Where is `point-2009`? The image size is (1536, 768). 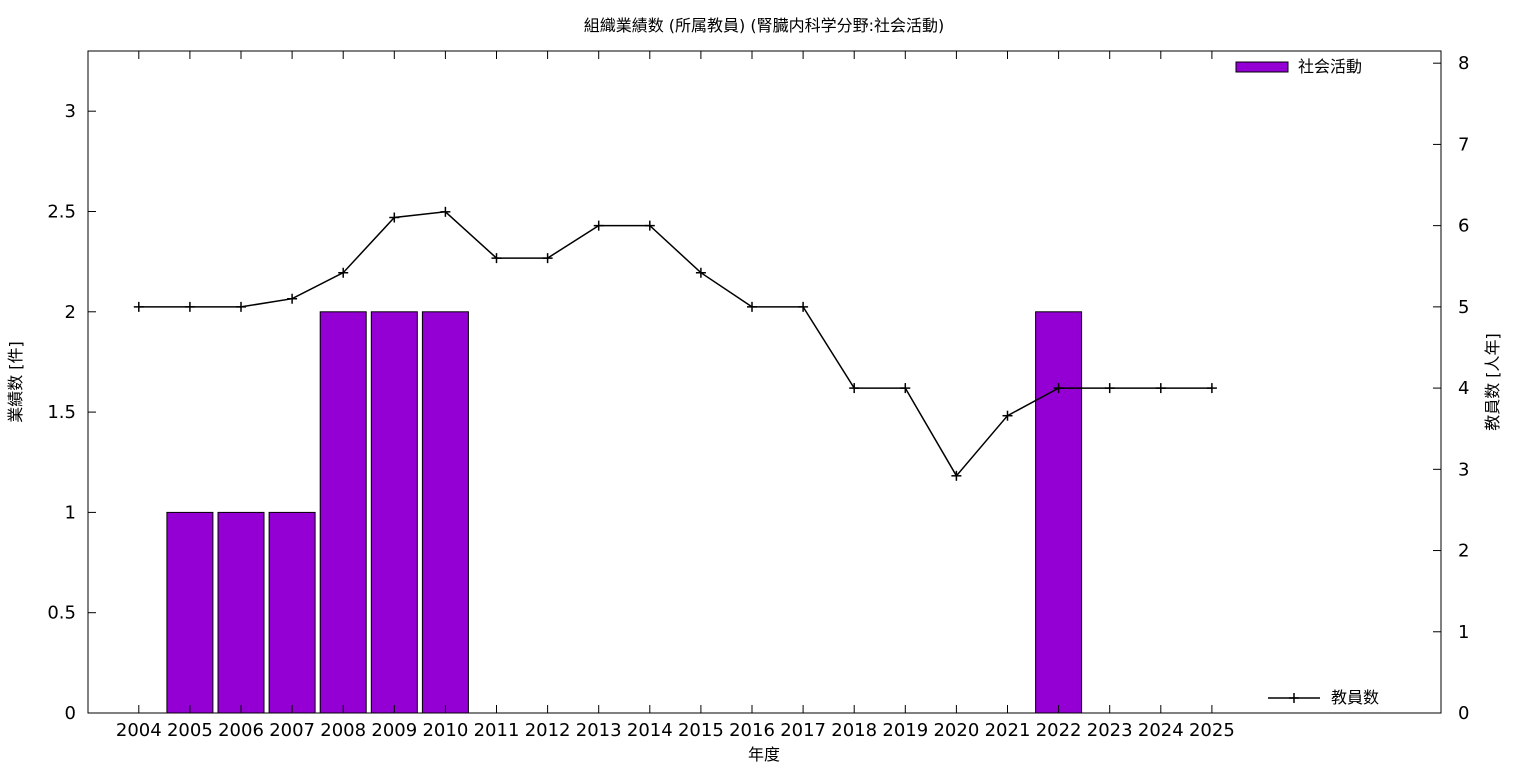 point-2009 is located at coordinates (394, 217).